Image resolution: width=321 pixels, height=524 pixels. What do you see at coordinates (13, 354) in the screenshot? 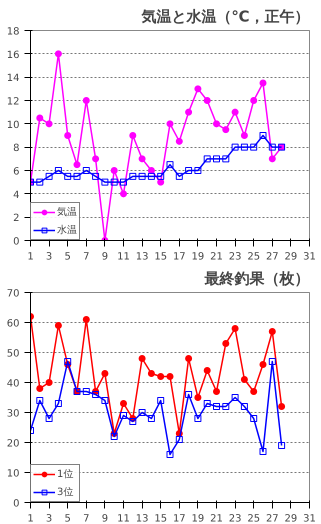
I see `y-tick-label: 50` at bounding box center [13, 354].